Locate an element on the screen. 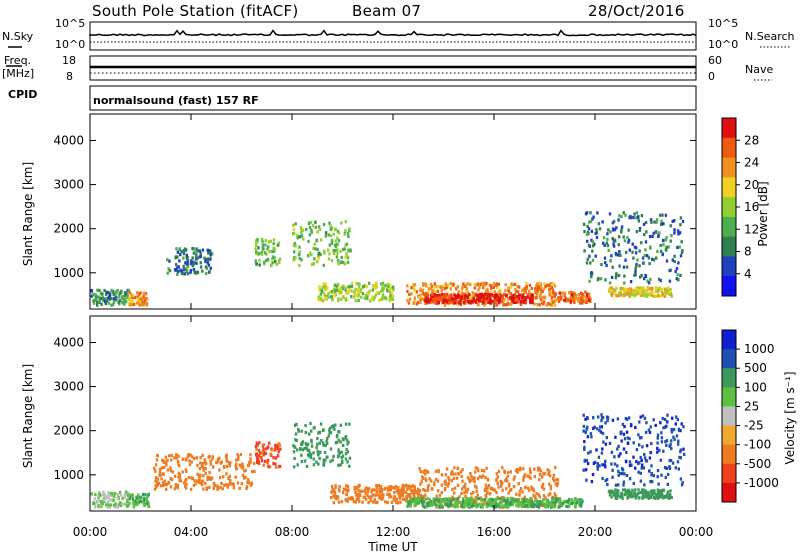 The image size is (800, 554). colorbar-segment is located at coordinates (729, 266).